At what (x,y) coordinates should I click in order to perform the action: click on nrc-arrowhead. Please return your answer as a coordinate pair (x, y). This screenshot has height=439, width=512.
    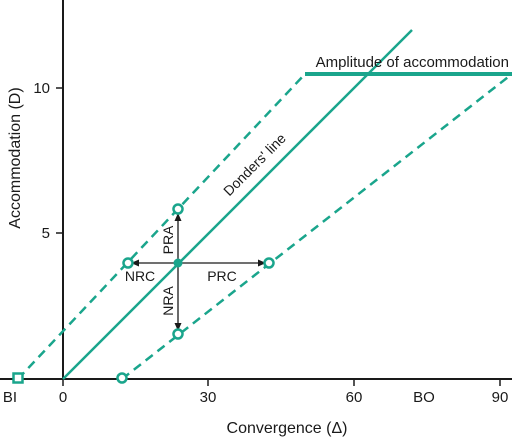
    Looking at the image, I should click on (135, 263).